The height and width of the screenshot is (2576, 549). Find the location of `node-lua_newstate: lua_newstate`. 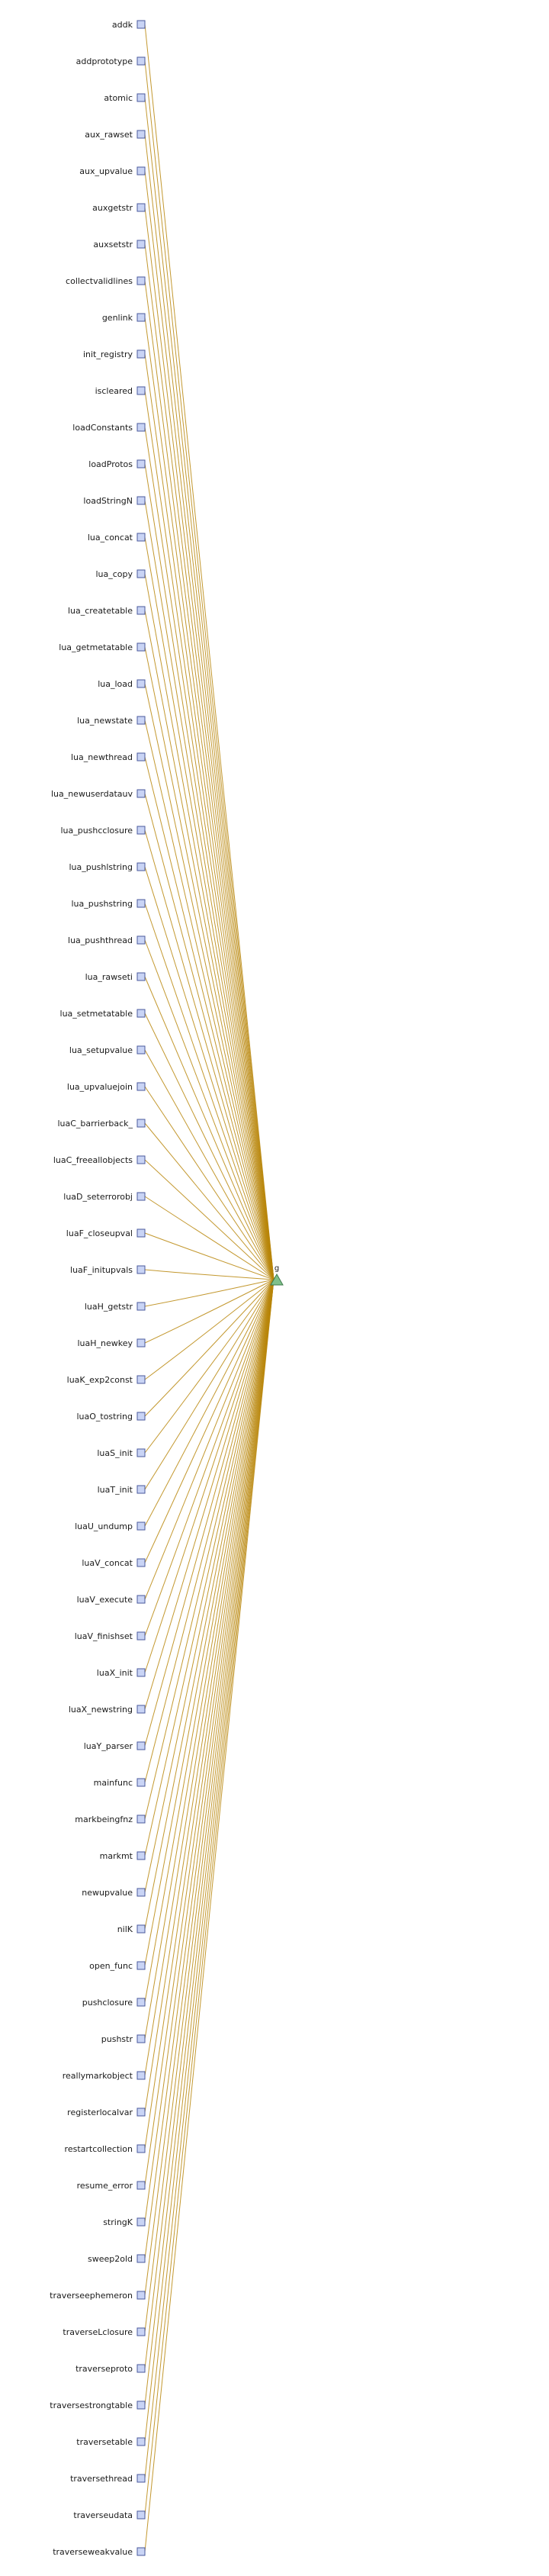

node-lua_newstate: lua_newstate is located at coordinates (111, 721).